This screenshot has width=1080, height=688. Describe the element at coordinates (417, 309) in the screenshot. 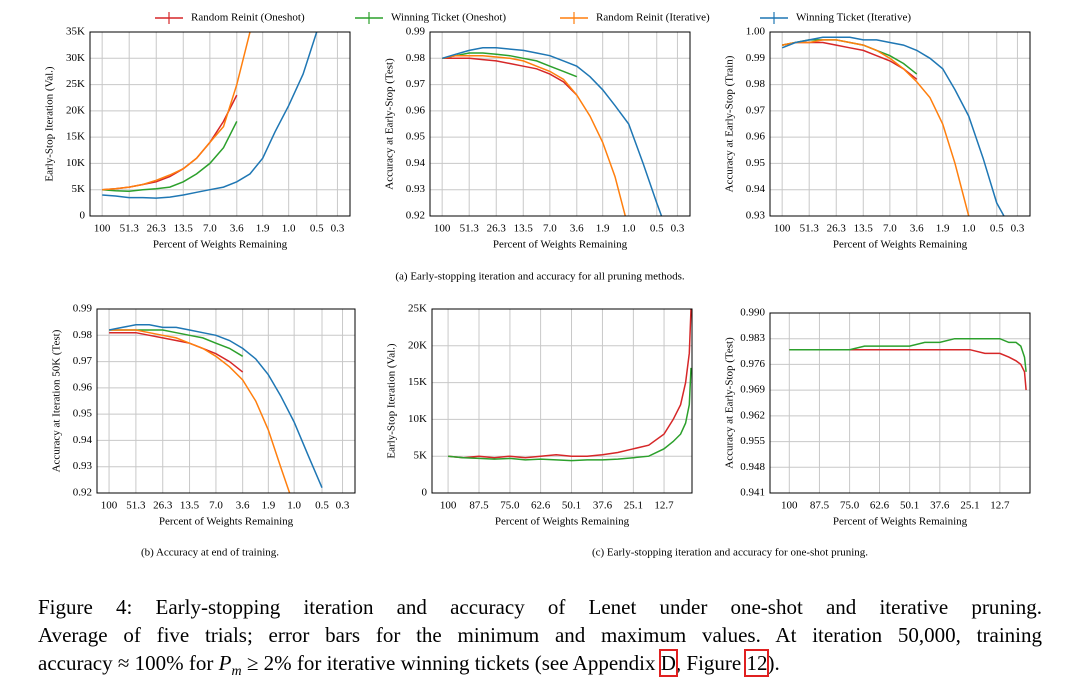

I see `y-tick-label: 25K` at that location.